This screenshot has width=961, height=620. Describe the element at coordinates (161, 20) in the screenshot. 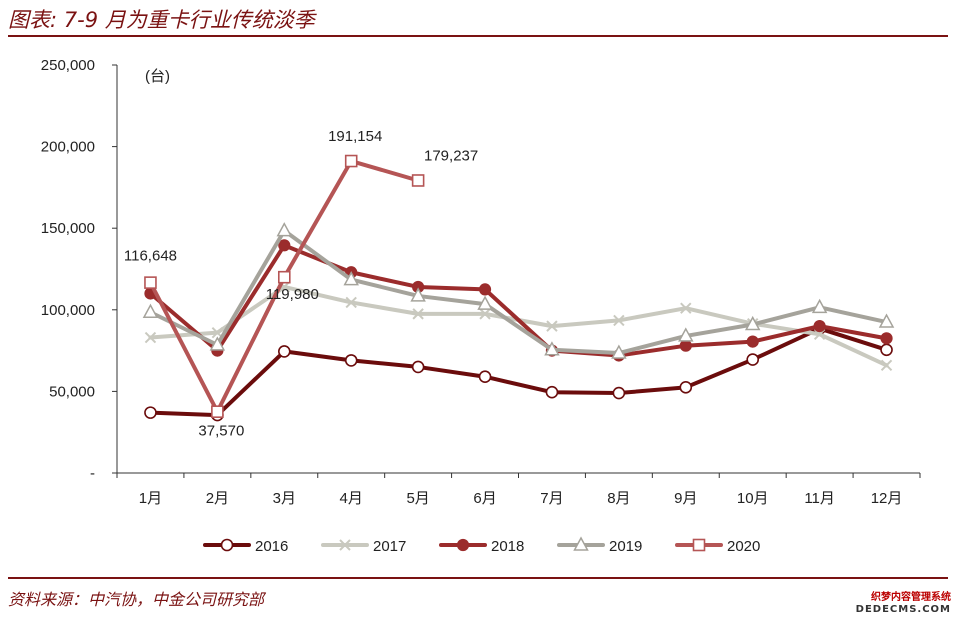

I see `chart-title: 图表: 7-9 月为重卡行业传统淡季` at that location.